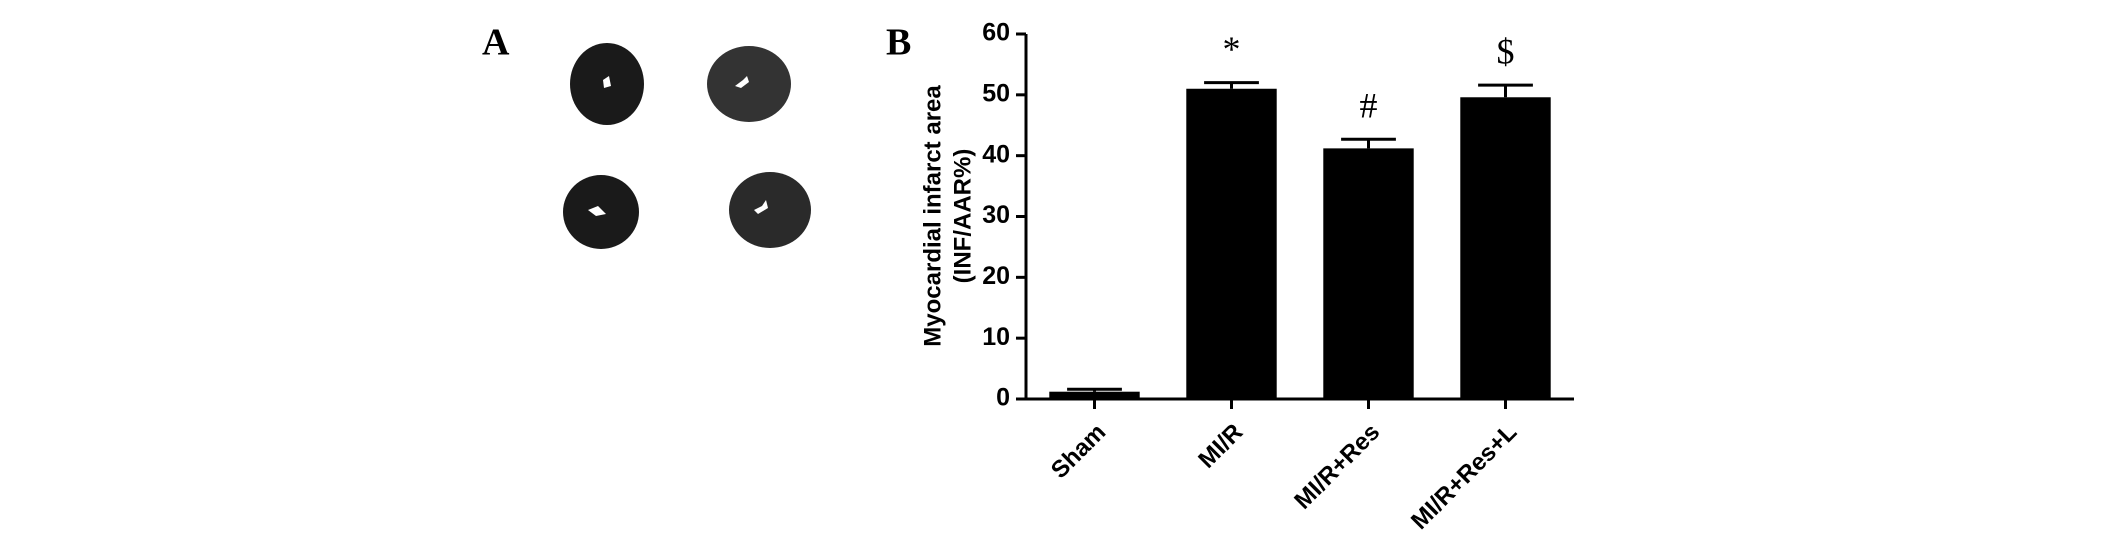 This screenshot has width=2126, height=556. Describe the element at coordinates (996, 276) in the screenshot. I see `y-tick-label: 20` at that location.